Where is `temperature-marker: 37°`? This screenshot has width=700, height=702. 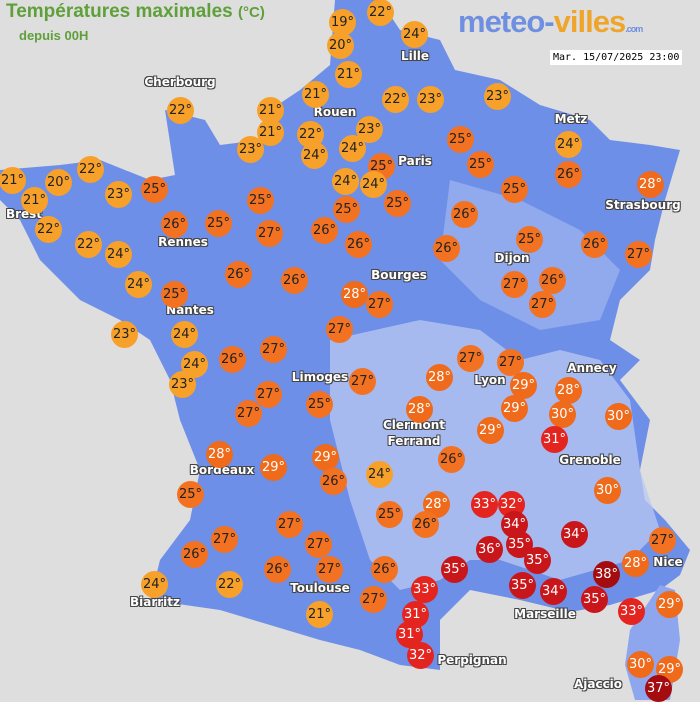 temperature-marker: 37° is located at coordinates (658, 688).